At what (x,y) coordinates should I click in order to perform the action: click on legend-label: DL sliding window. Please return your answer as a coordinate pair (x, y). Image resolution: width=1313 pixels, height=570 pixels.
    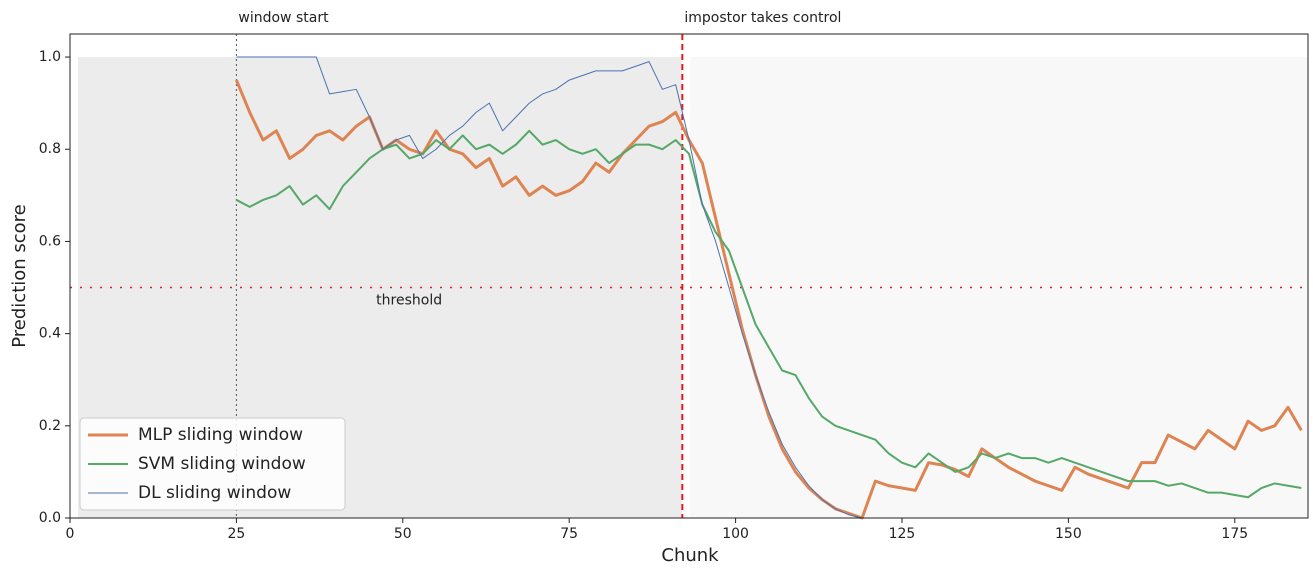
    Looking at the image, I should click on (214, 493).